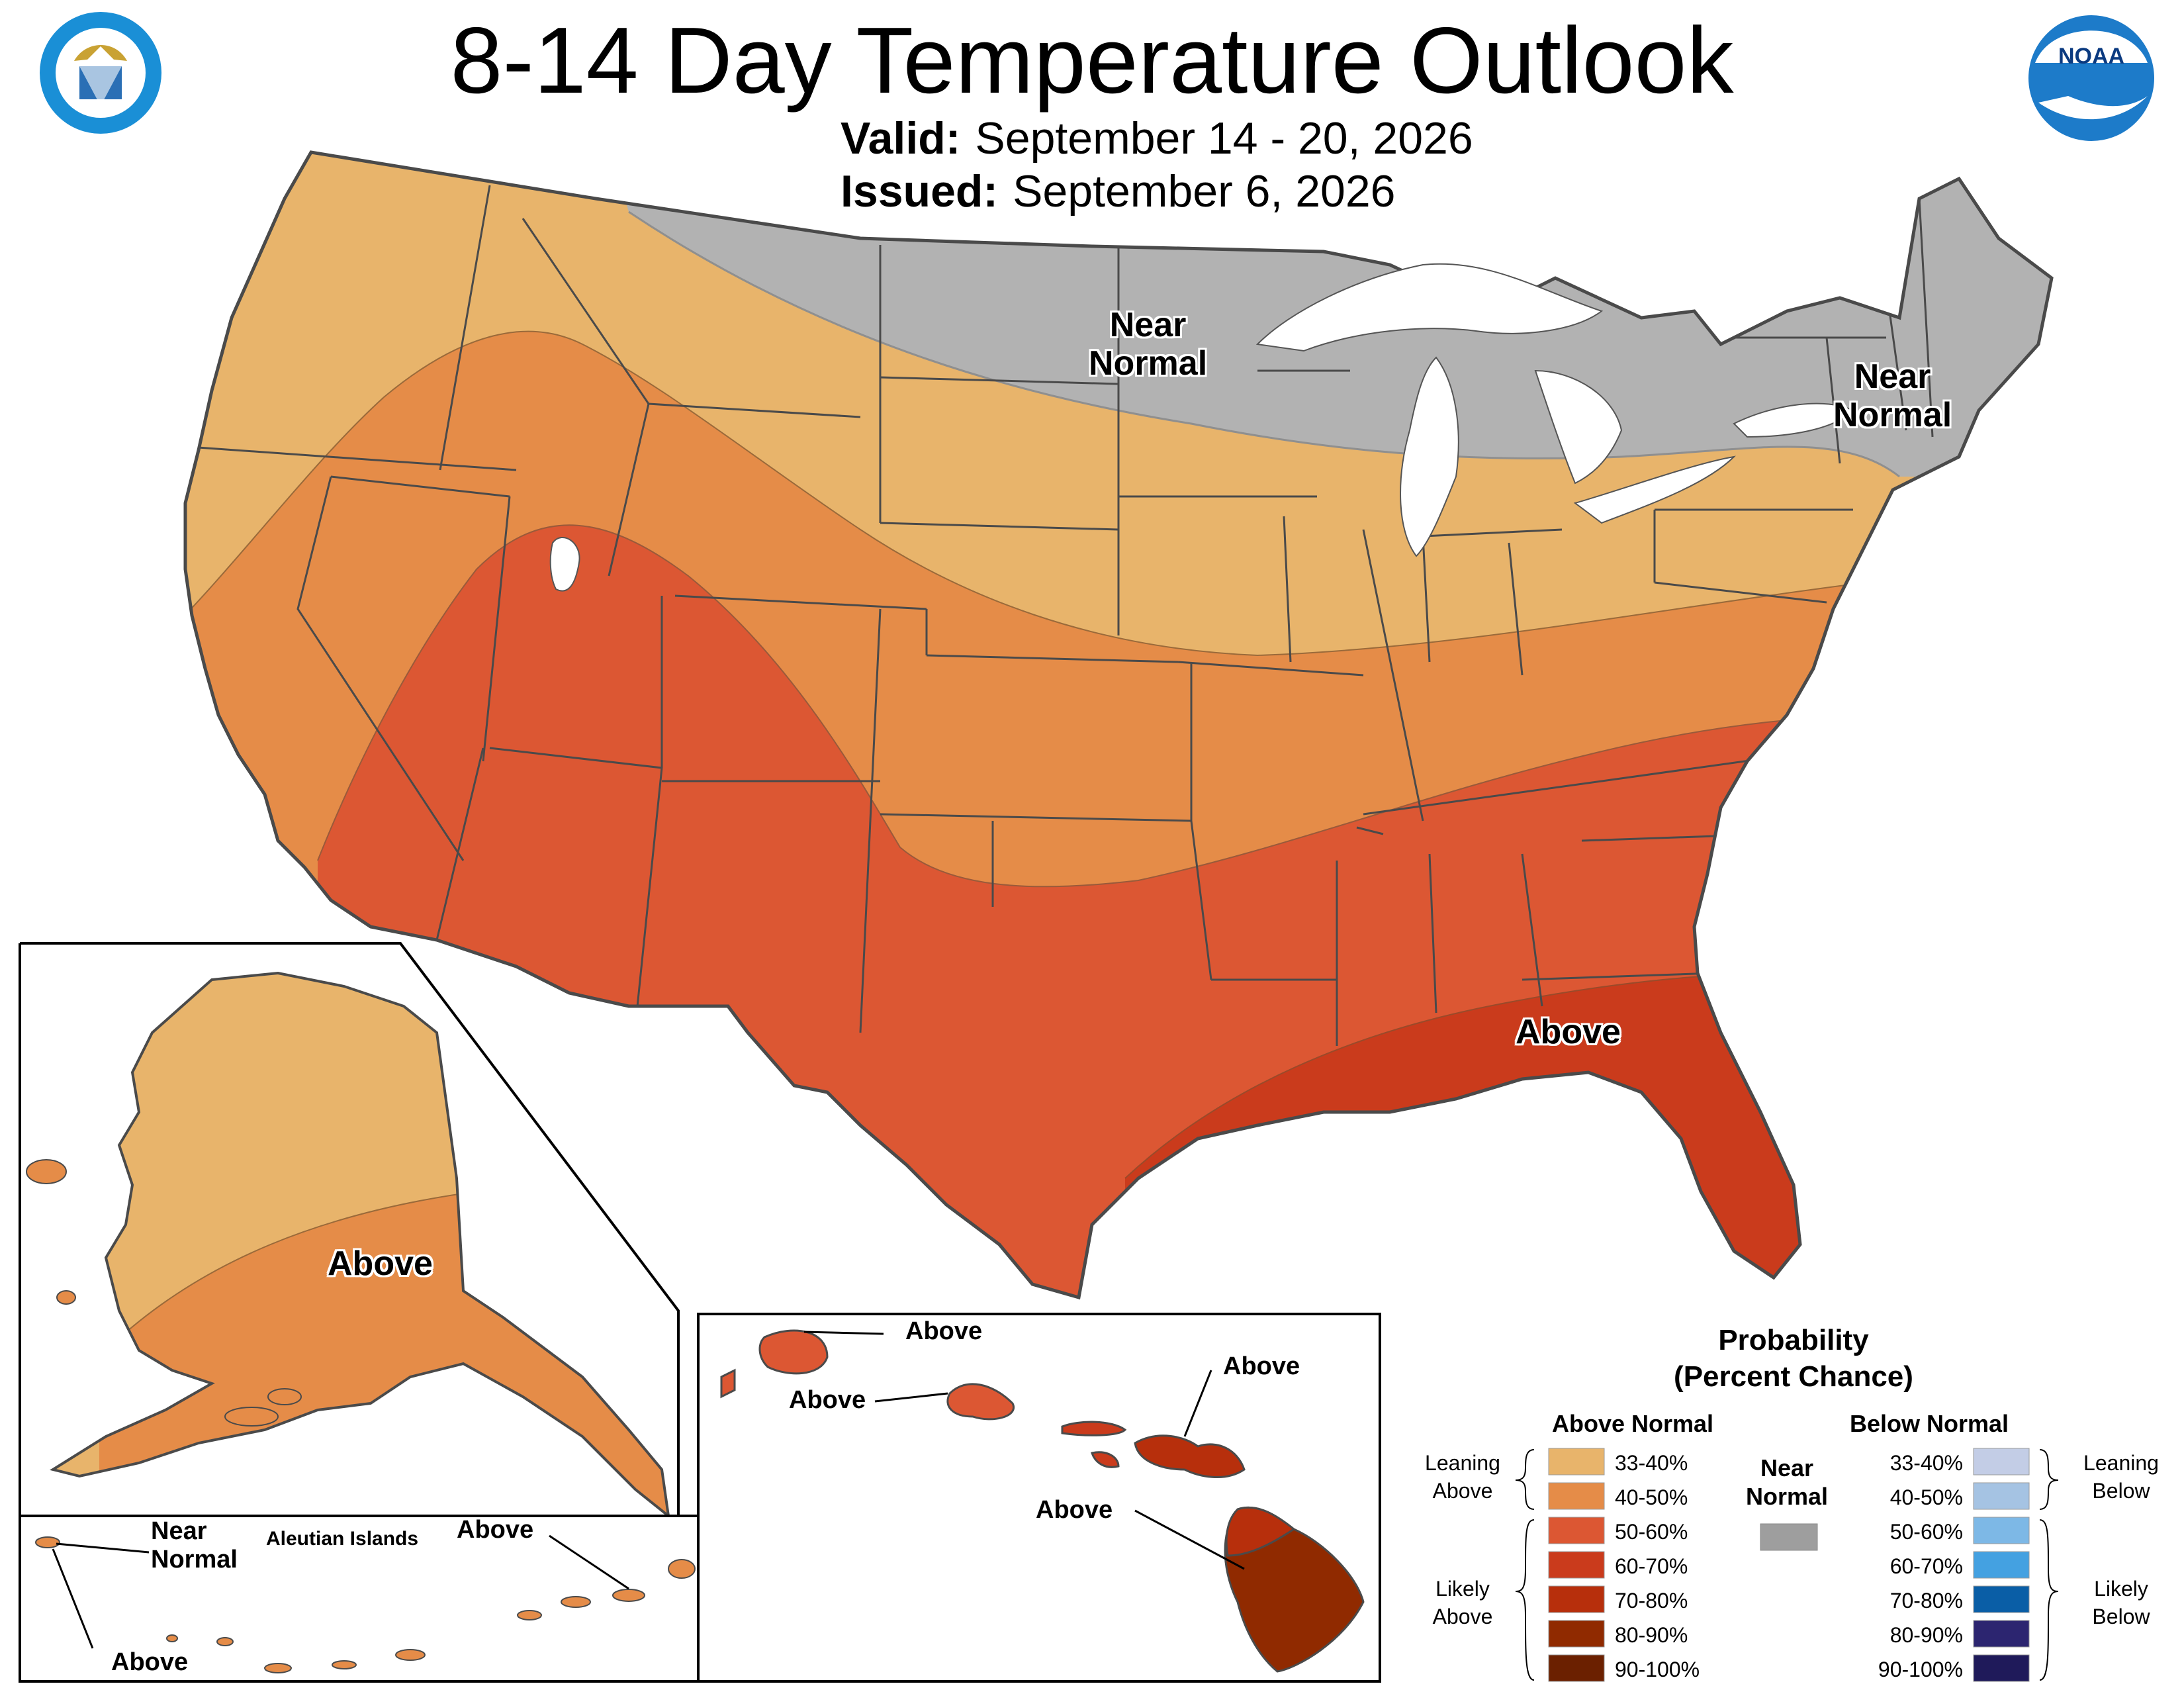 This screenshot has height=1688, width=2184. Describe the element at coordinates (496, 1530) in the screenshot. I see `aleutian-label-east-above: Above` at that location.